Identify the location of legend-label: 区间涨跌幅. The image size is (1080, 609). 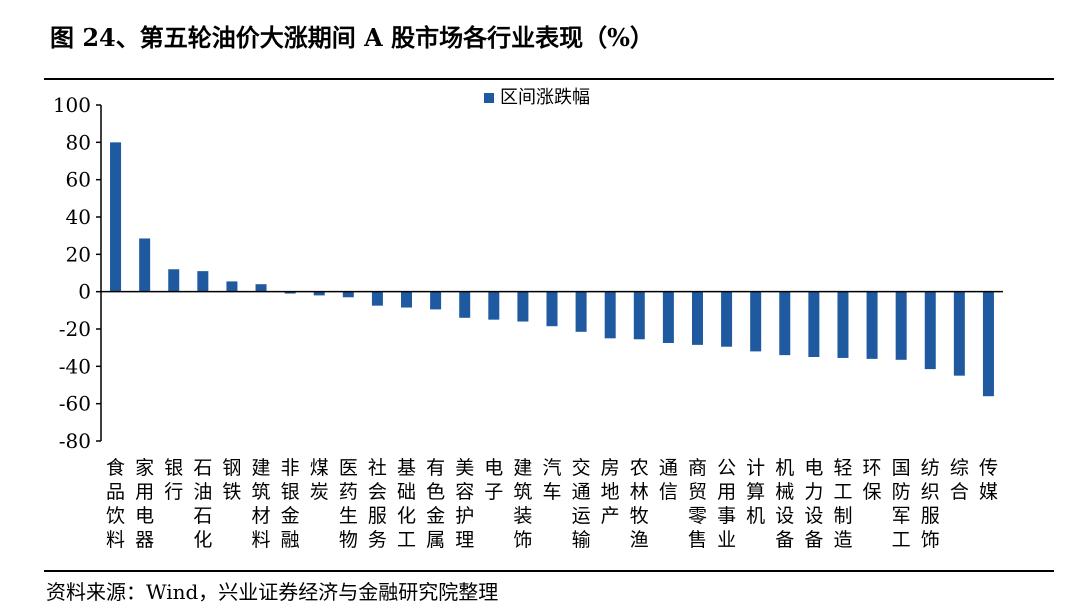
(545, 97).